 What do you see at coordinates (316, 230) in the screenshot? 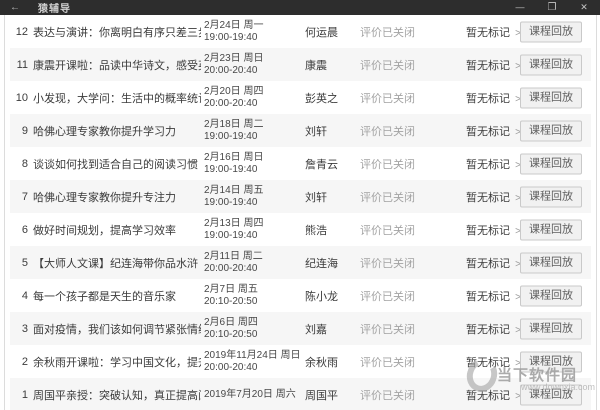
I see `teacher-name: 熊浩` at bounding box center [316, 230].